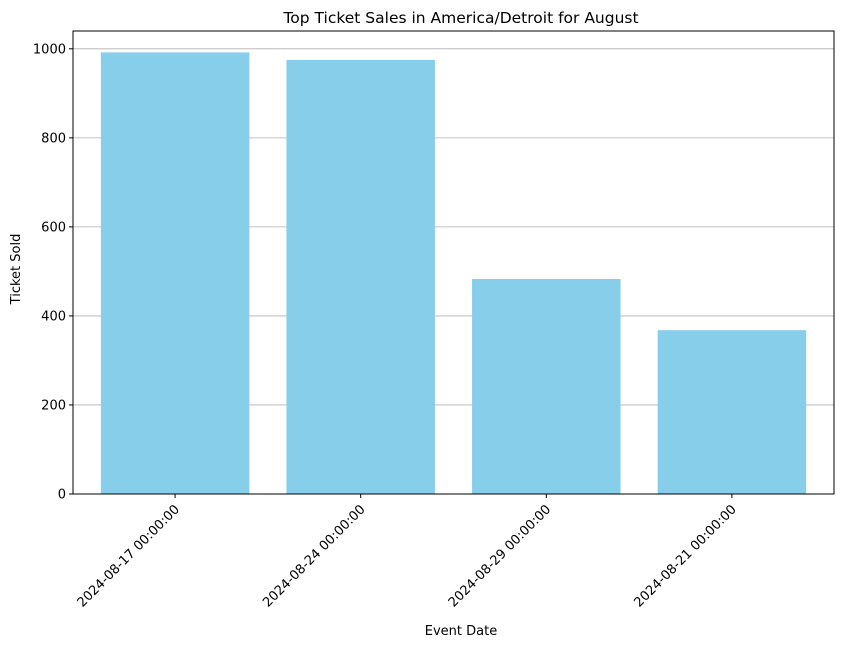  I want to click on y-tick-label: 0, so click(62, 495).